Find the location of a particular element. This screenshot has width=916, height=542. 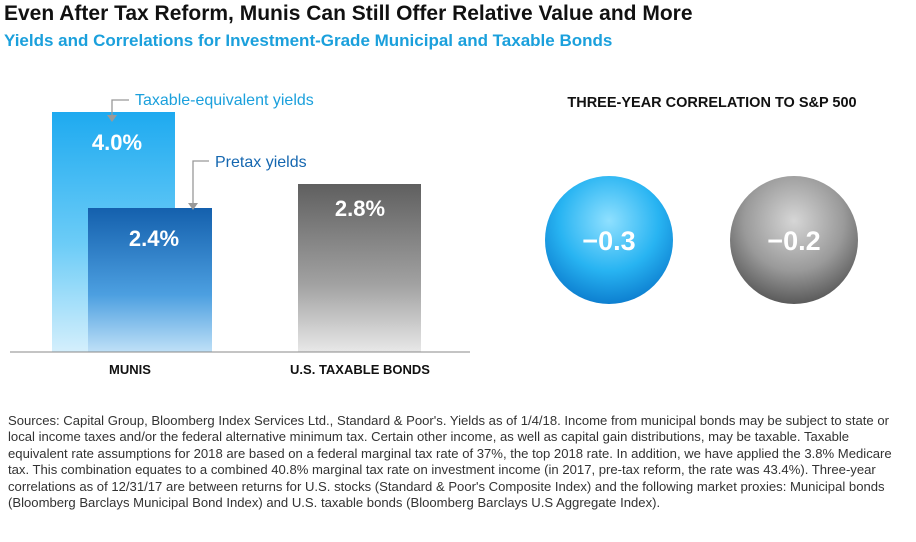

correlation-bubble-munis is located at coordinates (609, 240).